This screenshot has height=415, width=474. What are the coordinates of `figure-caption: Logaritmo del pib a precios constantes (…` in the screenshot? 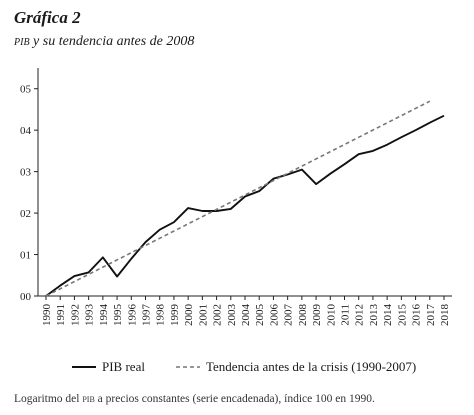 It's located at (194, 399).